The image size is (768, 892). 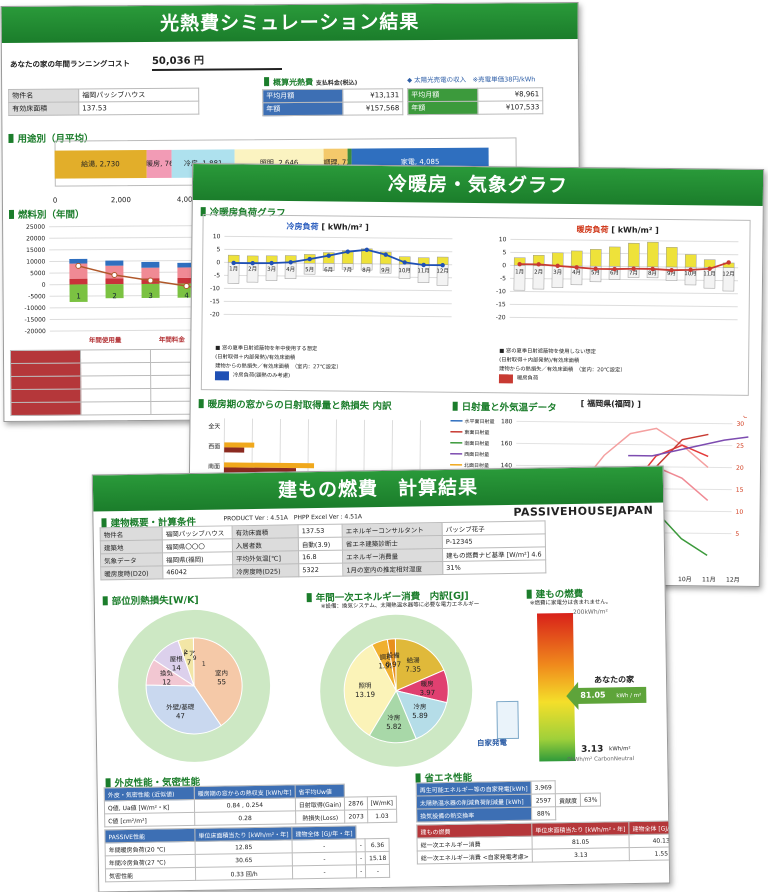 I want to click on table-cell: 3.13, so click(x=580, y=855).